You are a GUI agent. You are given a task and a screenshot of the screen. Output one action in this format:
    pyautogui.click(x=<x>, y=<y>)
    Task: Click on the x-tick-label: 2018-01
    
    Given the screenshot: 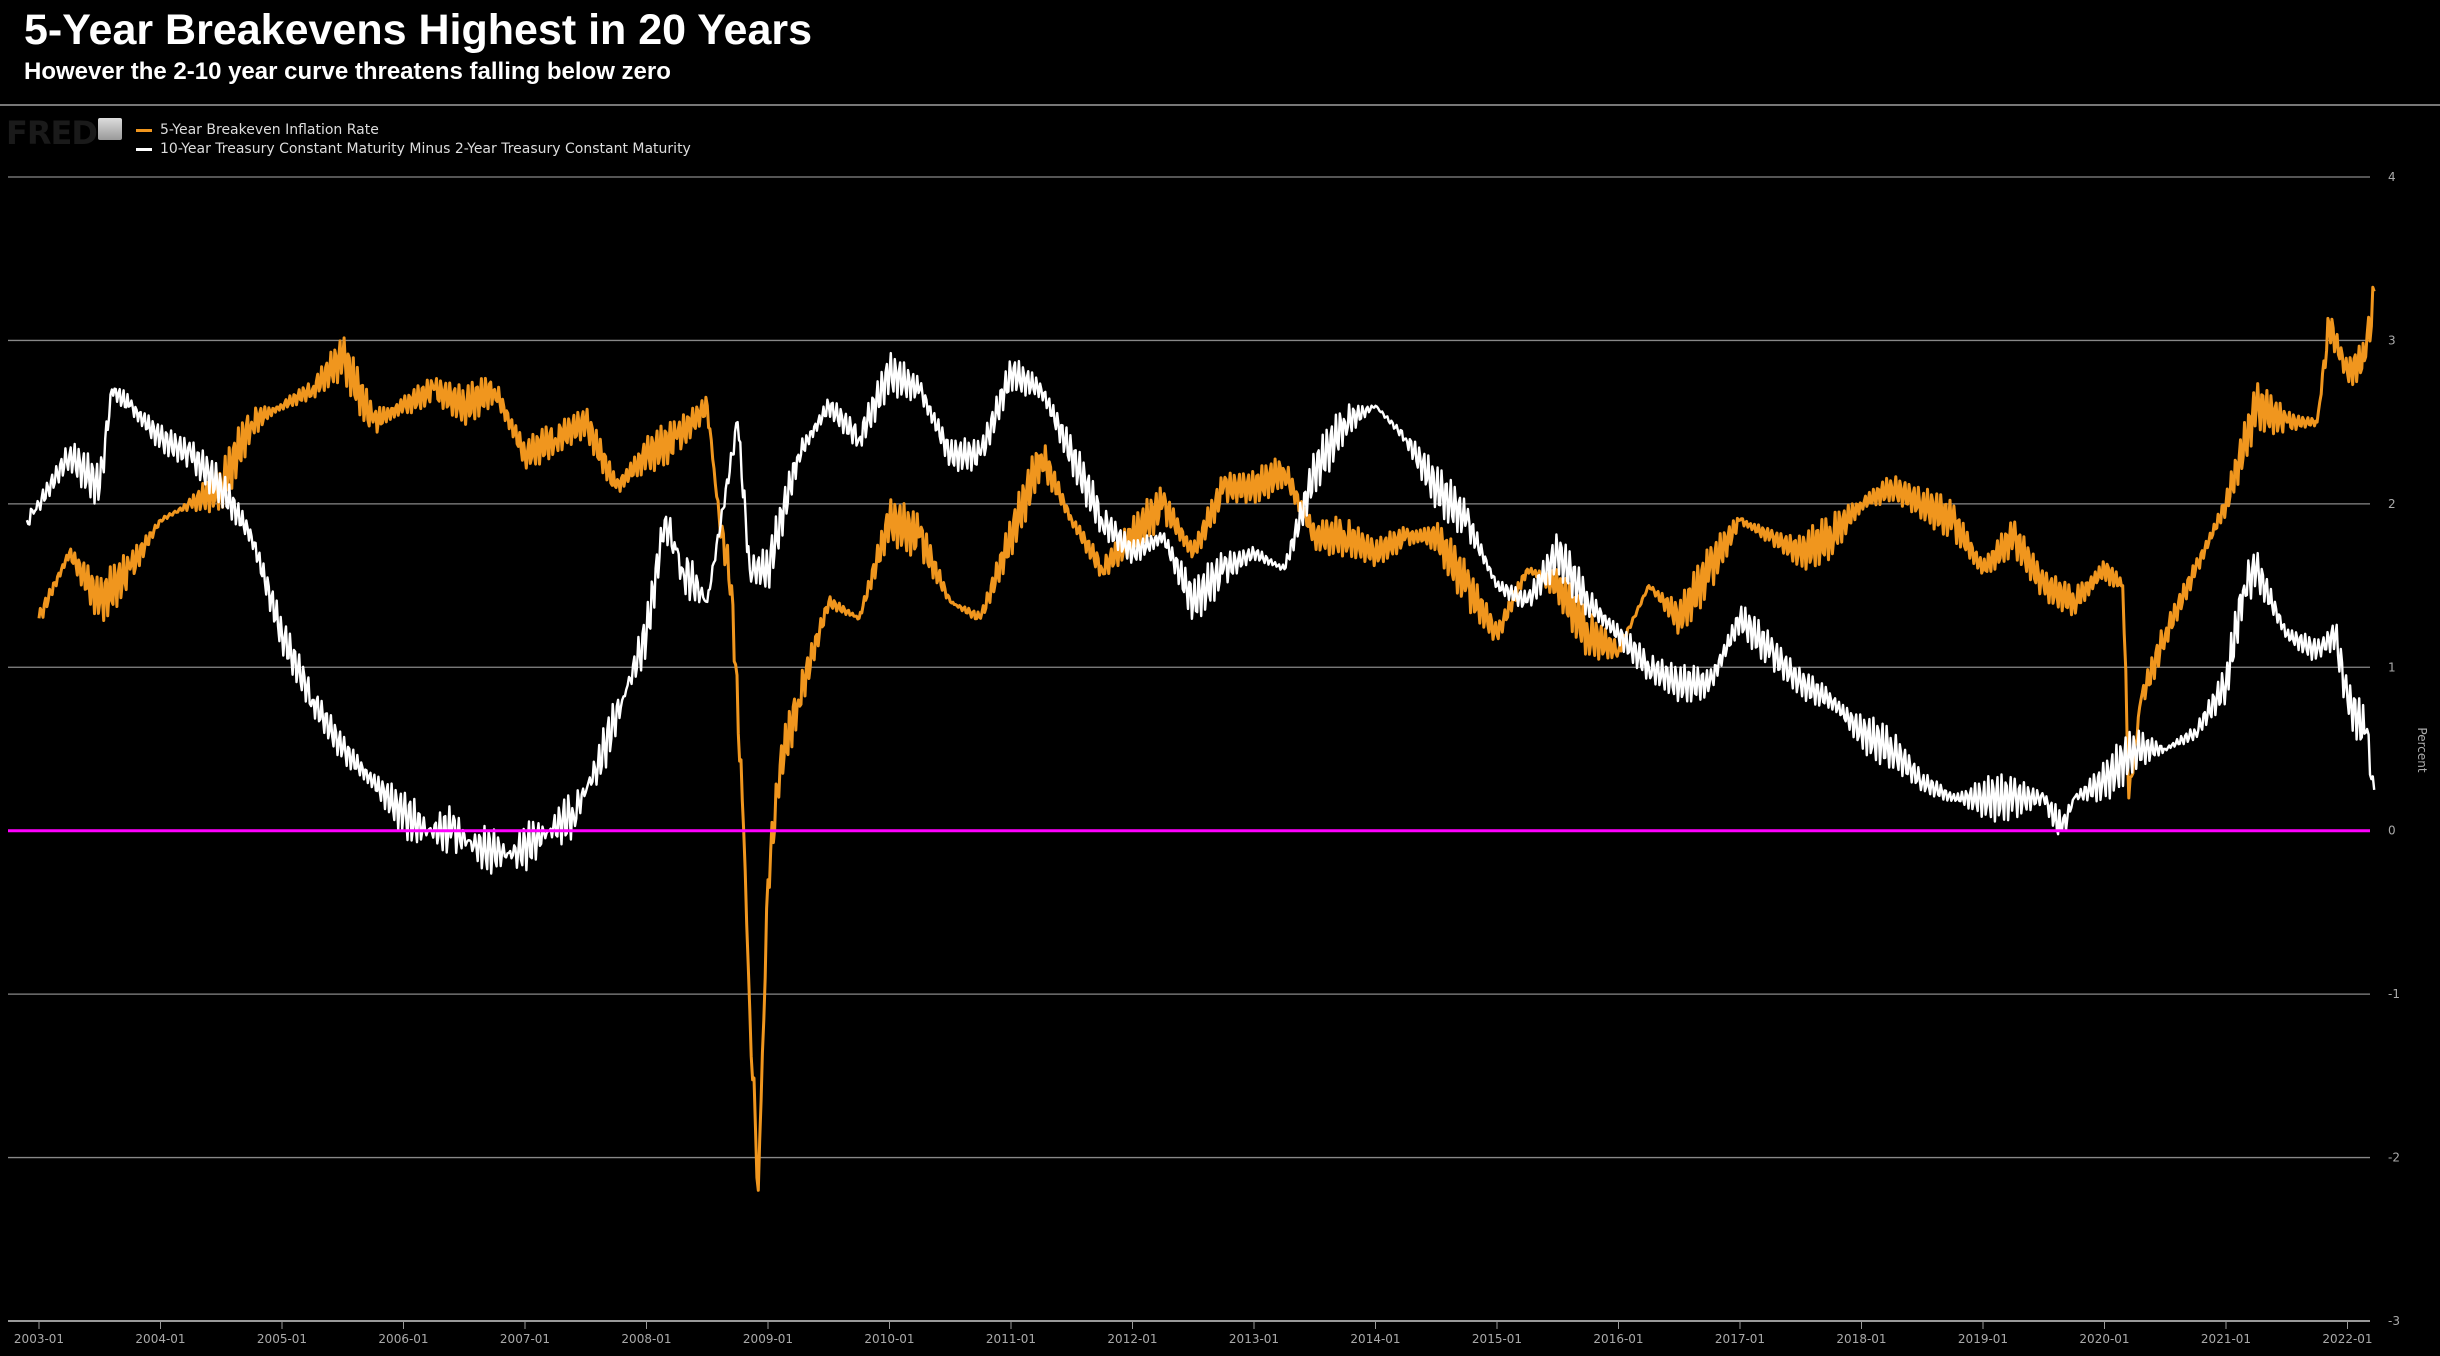 What is the action you would take?
    pyautogui.click(x=1861, y=1339)
    